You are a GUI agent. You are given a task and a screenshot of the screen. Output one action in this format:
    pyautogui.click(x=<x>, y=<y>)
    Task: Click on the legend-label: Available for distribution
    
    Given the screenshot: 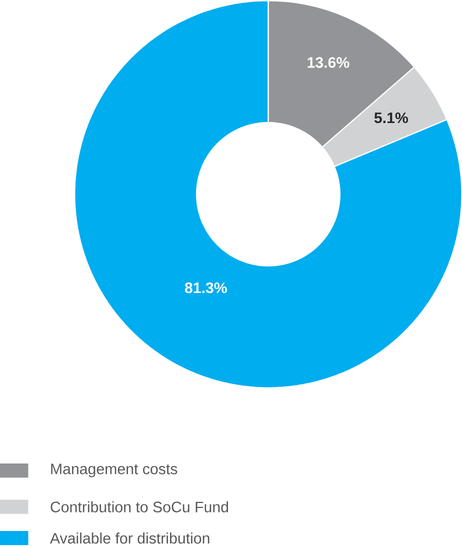 What is the action you would take?
    pyautogui.click(x=130, y=538)
    